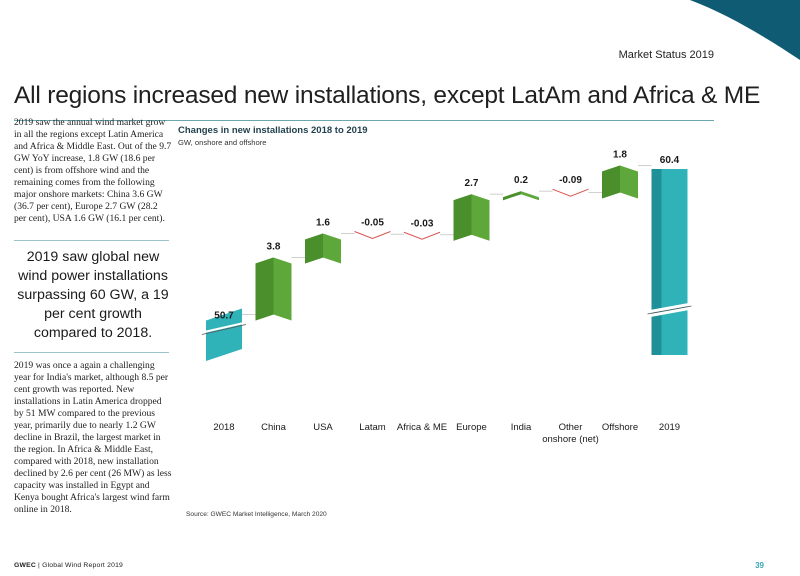  I want to click on section-label: Market Status 2019, so click(666, 55).